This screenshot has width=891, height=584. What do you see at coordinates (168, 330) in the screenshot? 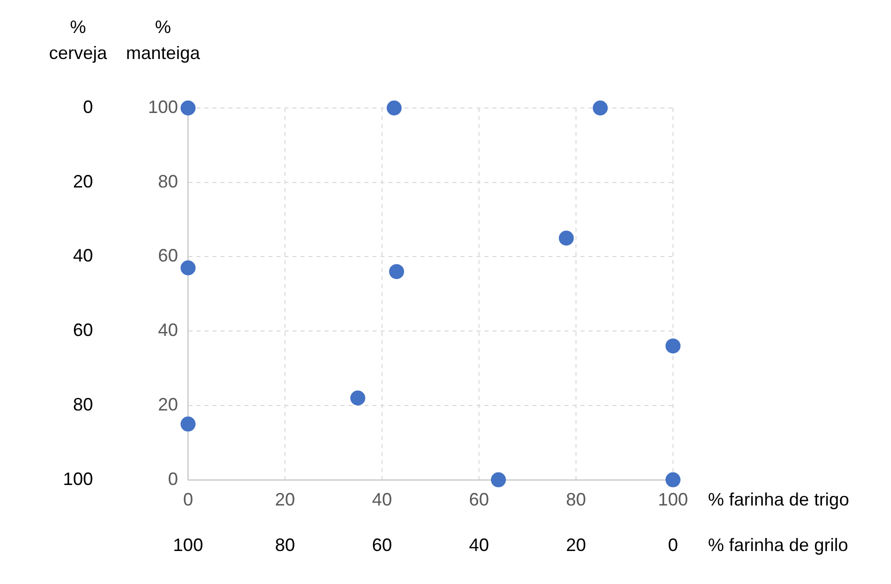
I see `y-tick-label: 40` at bounding box center [168, 330].